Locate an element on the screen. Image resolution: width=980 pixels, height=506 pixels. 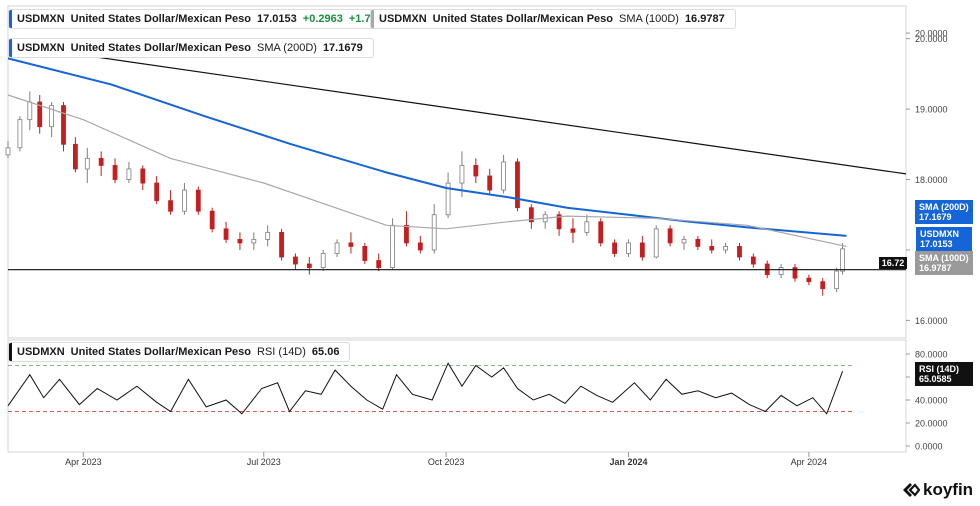
tag-sma100-label: SMA (100D) is located at coordinates (944, 258).